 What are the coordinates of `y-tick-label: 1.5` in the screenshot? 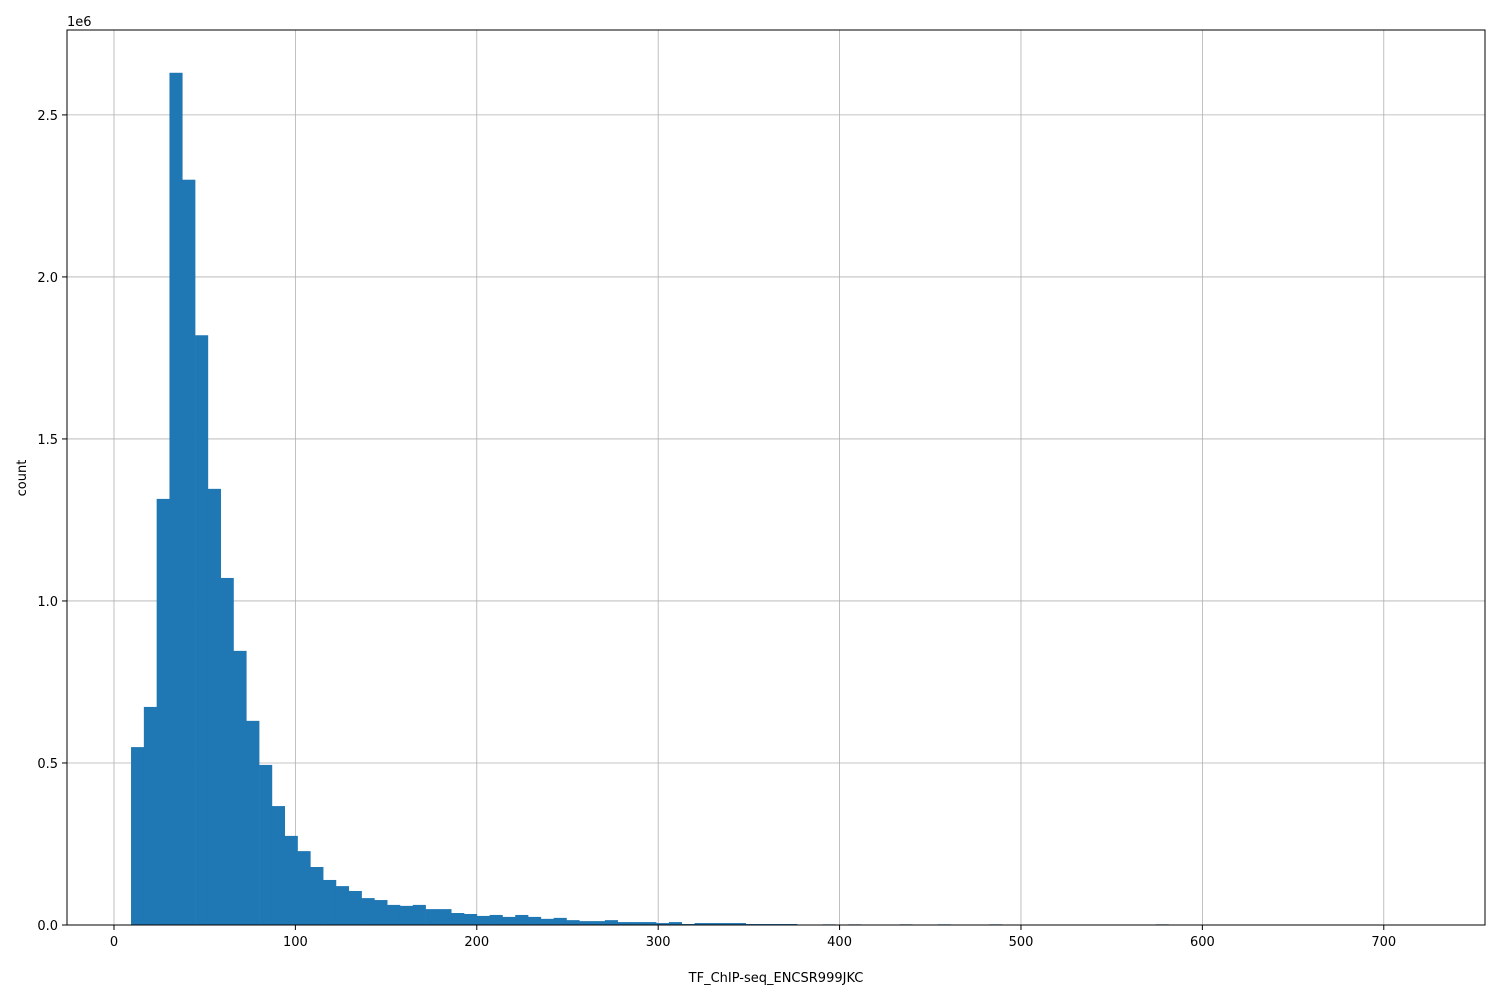 It's located at (47, 440).